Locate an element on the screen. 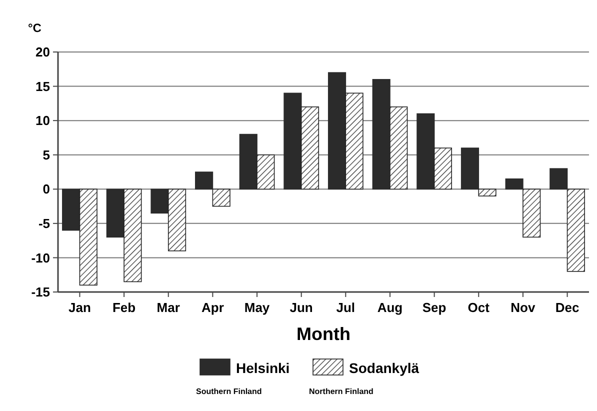 The image size is (597, 411). x-tick-label: Jun is located at coordinates (301, 307).